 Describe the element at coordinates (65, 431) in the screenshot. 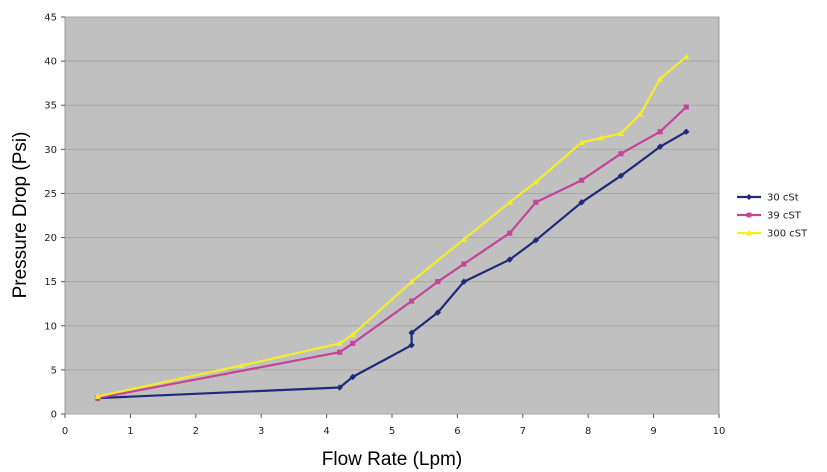

I see `x-tick-label: 0` at that location.